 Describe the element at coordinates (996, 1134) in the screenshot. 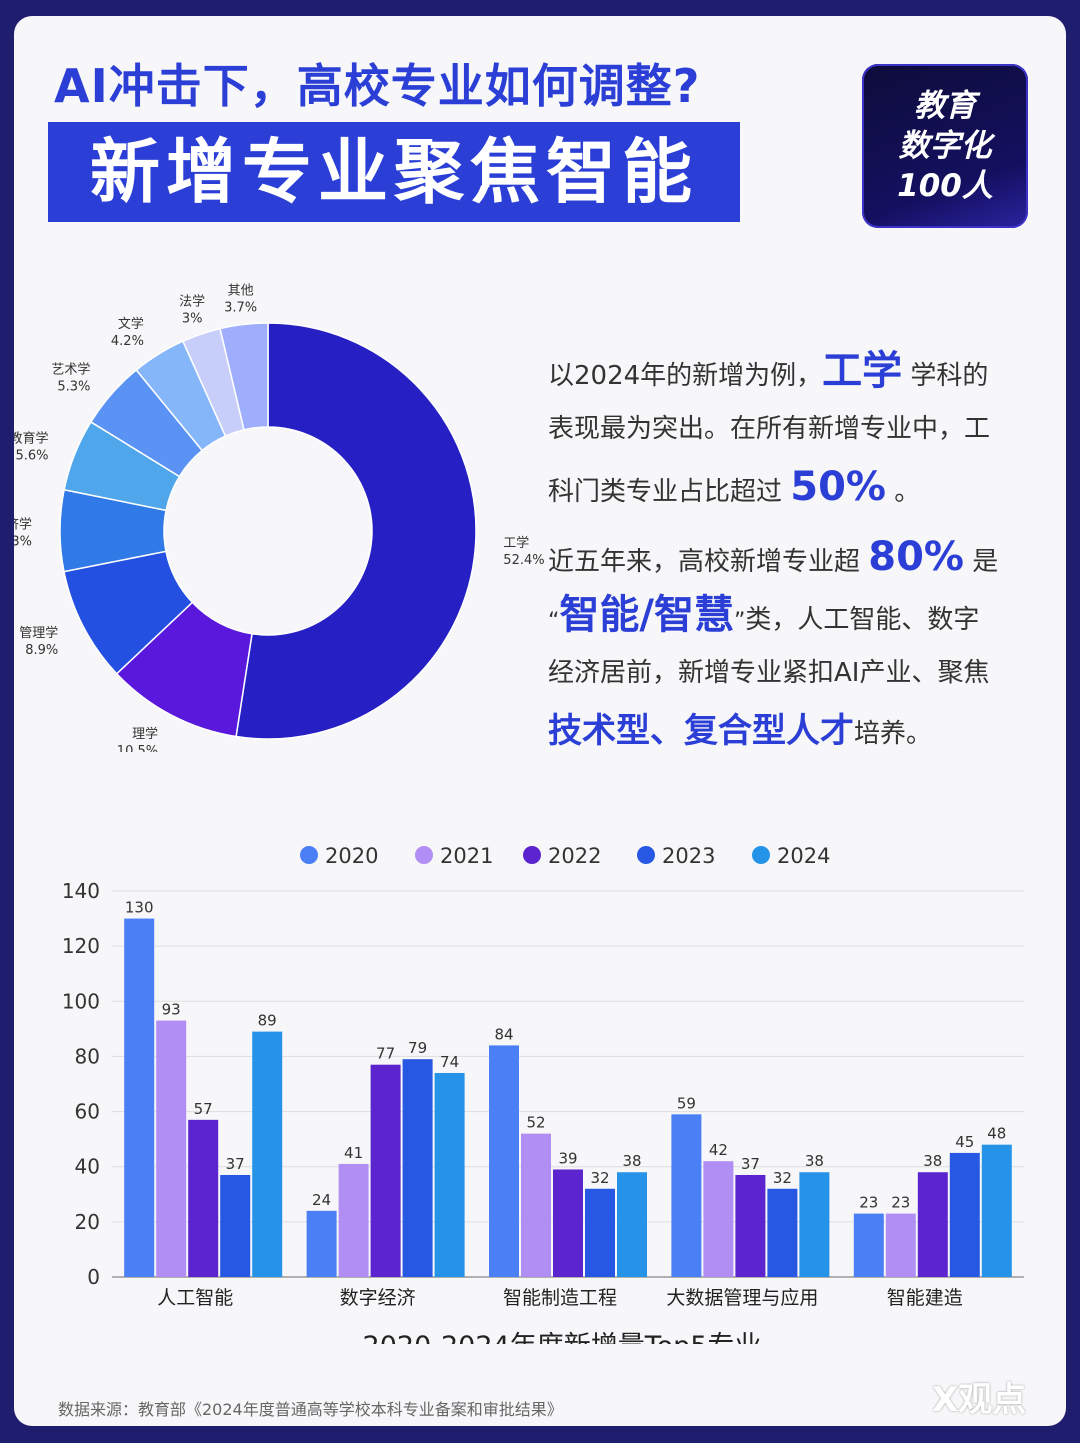

I see `bar-label-2024-5: 48` at that location.